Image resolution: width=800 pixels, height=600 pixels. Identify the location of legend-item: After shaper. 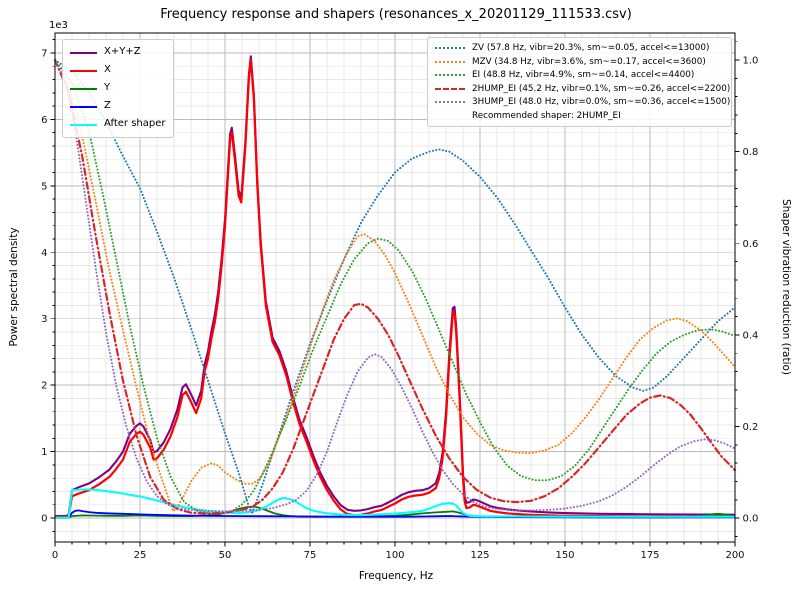
(118, 124).